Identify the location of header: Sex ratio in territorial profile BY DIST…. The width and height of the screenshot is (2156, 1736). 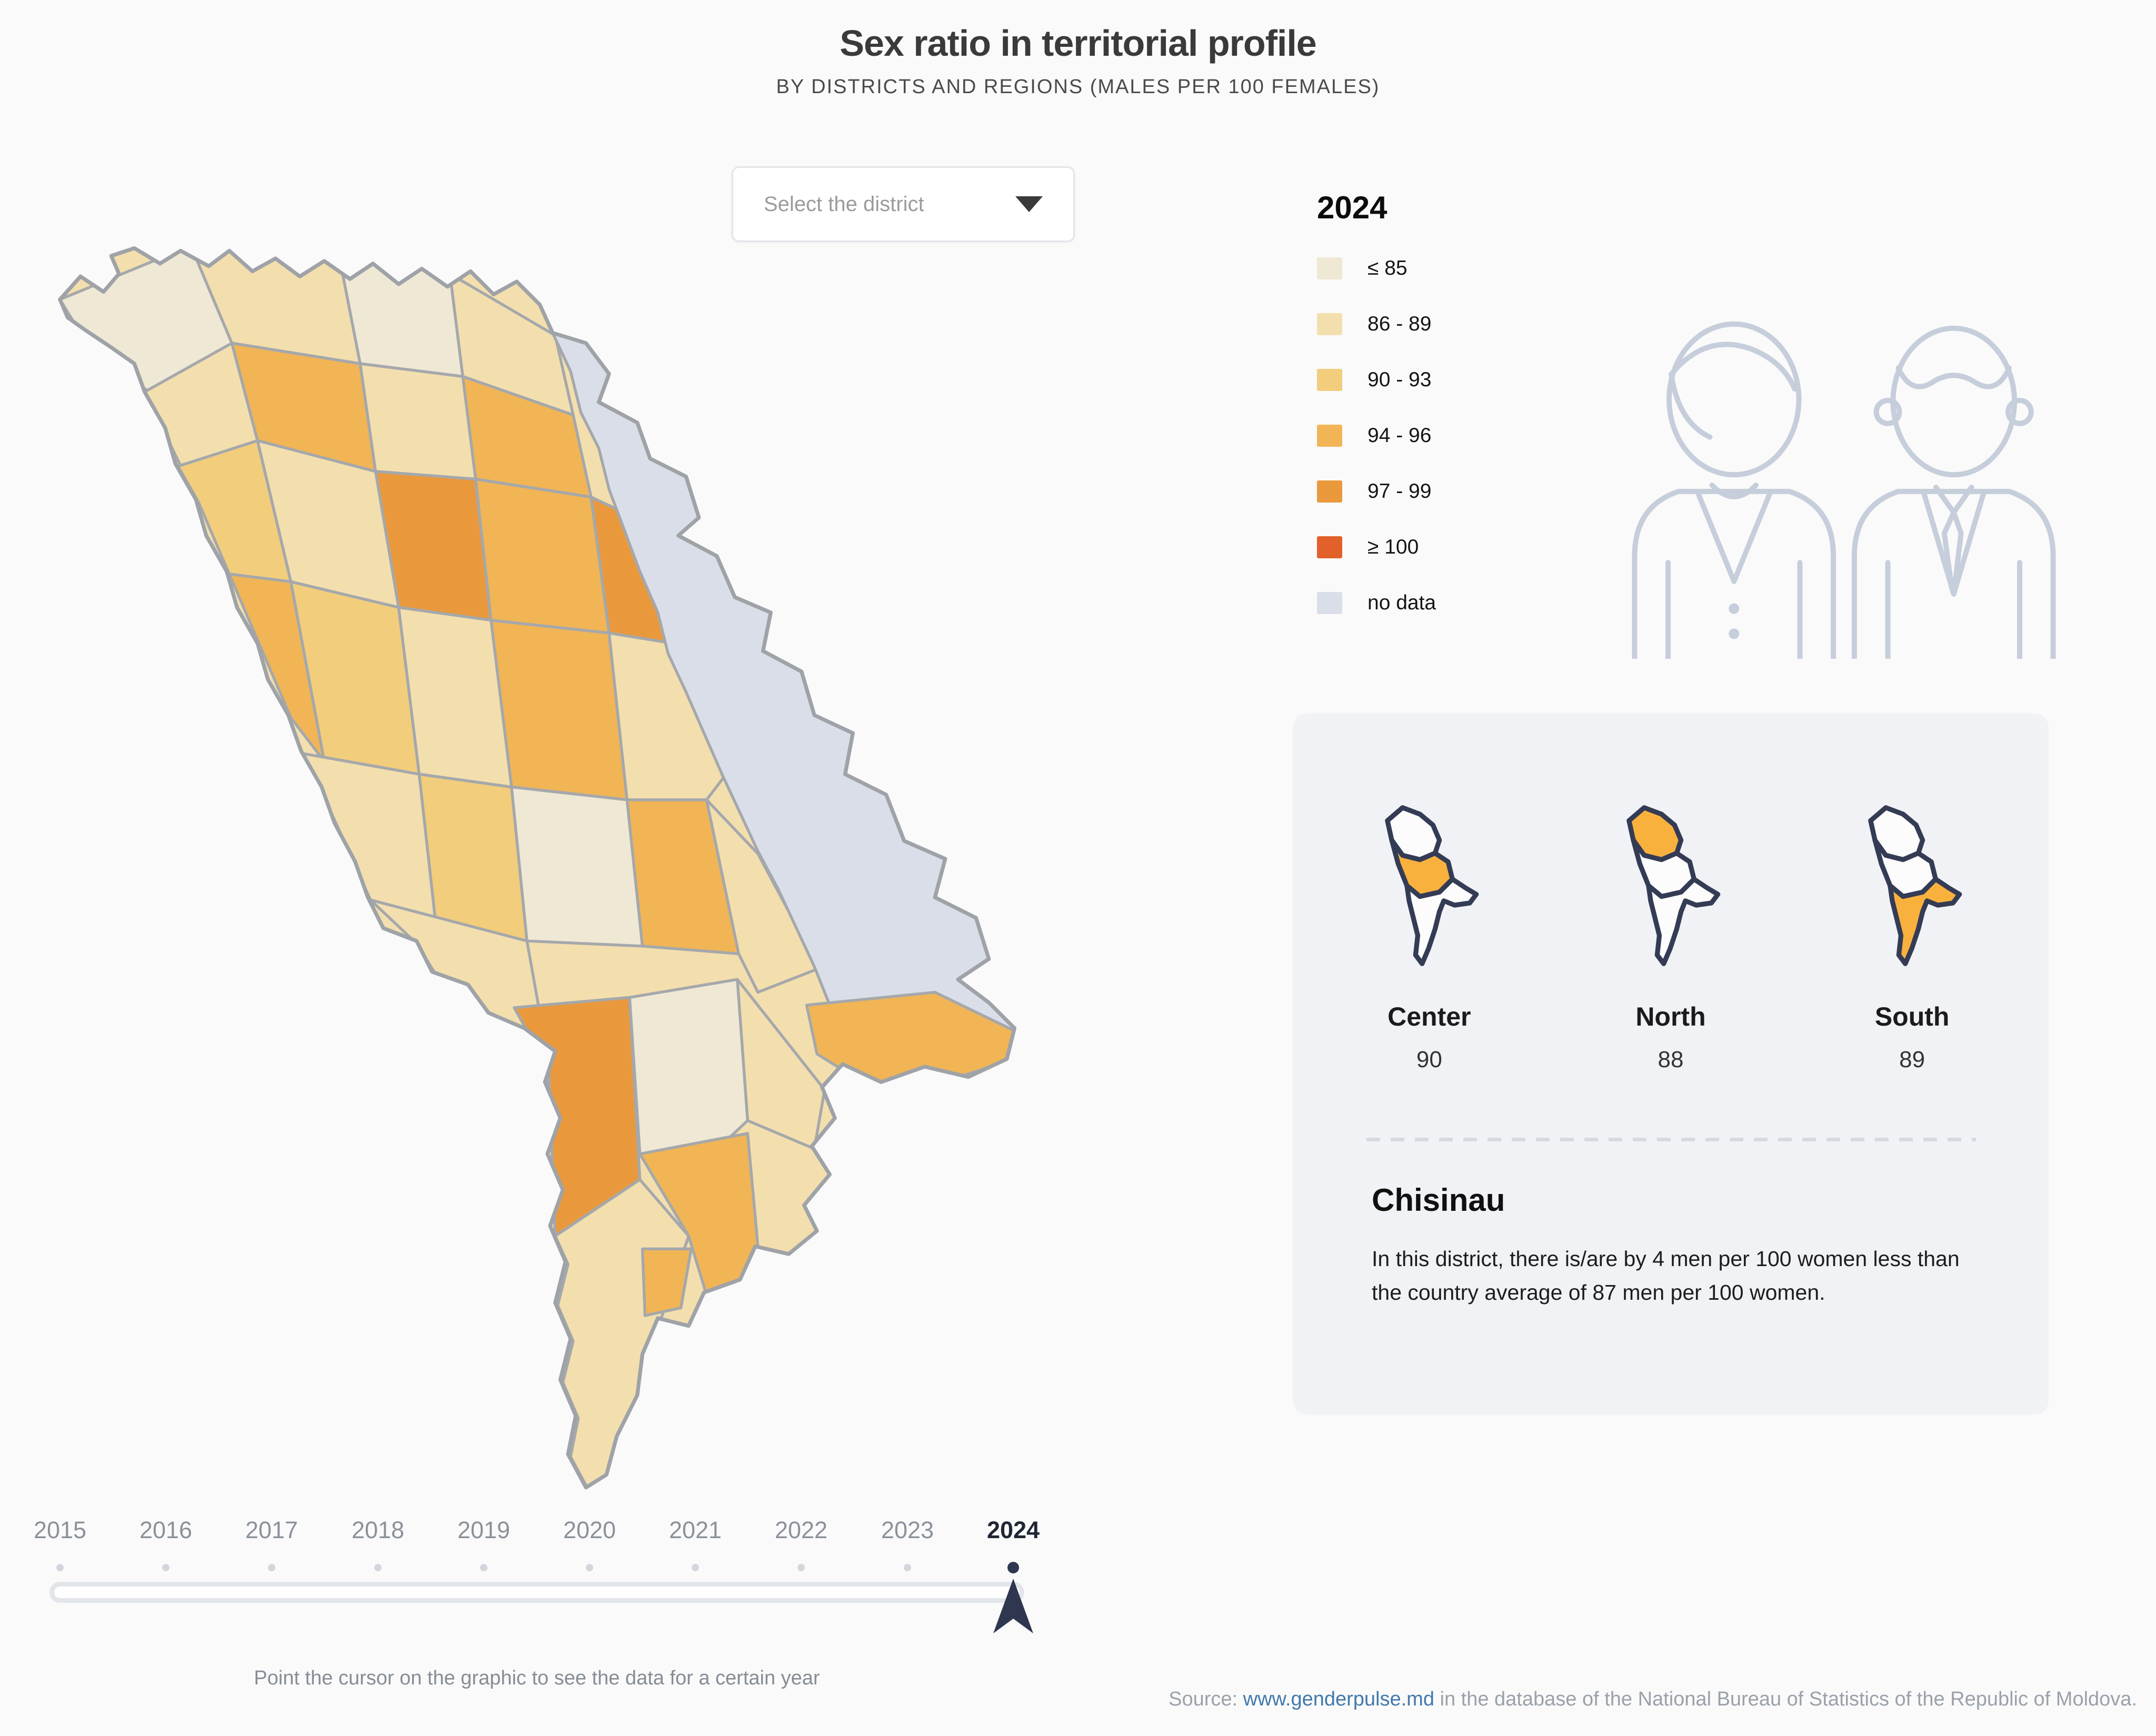
(1078, 60).